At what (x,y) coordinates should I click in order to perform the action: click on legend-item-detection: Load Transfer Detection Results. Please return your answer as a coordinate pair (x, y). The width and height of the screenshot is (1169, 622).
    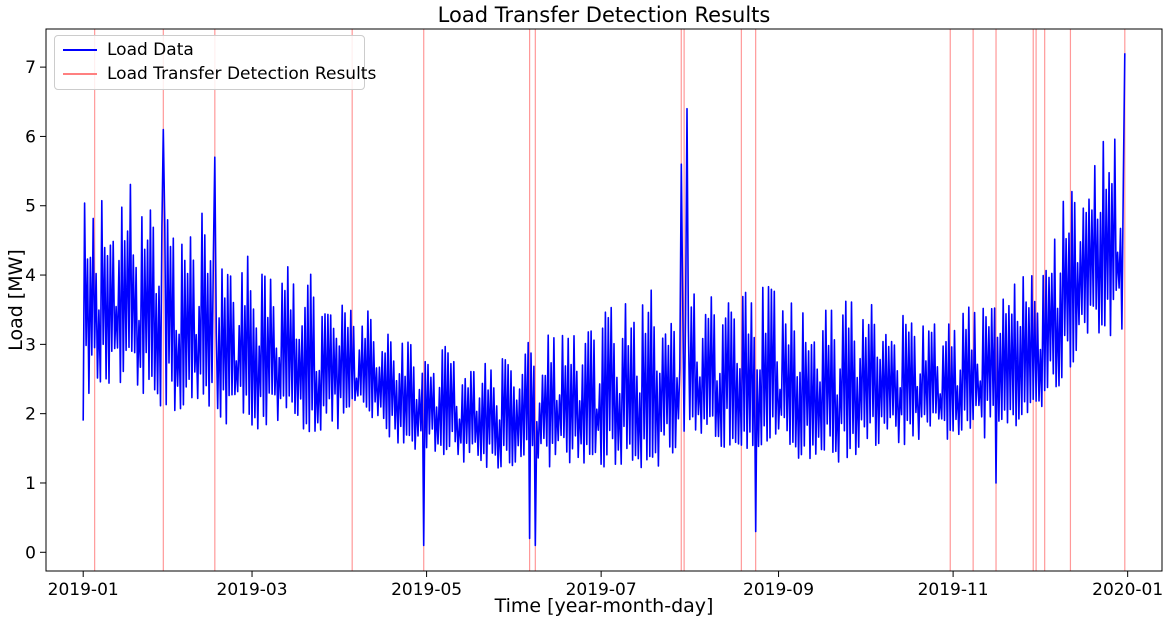
    Looking at the image, I should click on (219, 74).